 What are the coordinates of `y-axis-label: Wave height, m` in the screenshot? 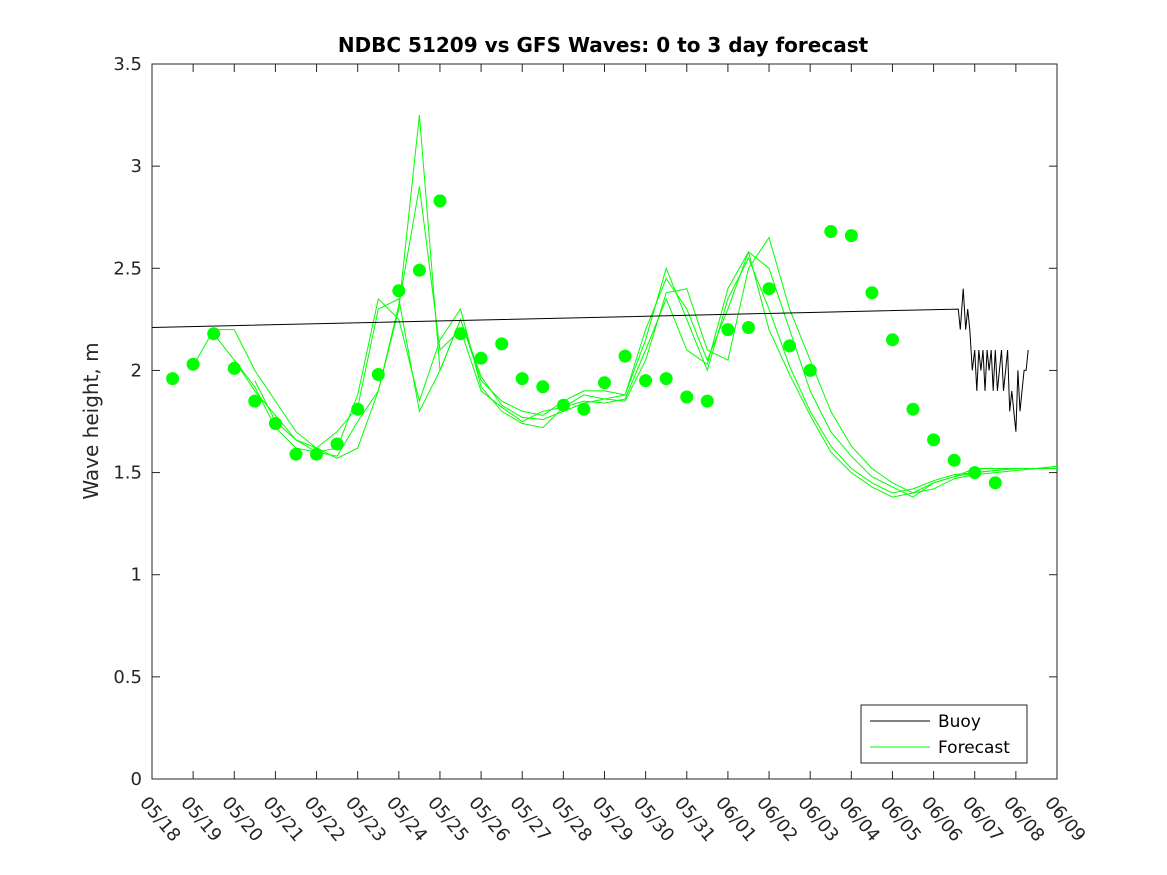 It's located at (91, 420).